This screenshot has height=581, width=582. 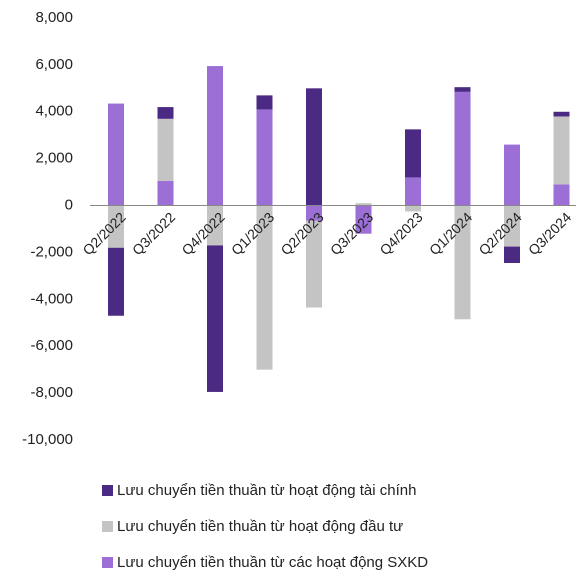 What do you see at coordinates (51, 298) in the screenshot?
I see `y-tick-label: -4,000` at bounding box center [51, 298].